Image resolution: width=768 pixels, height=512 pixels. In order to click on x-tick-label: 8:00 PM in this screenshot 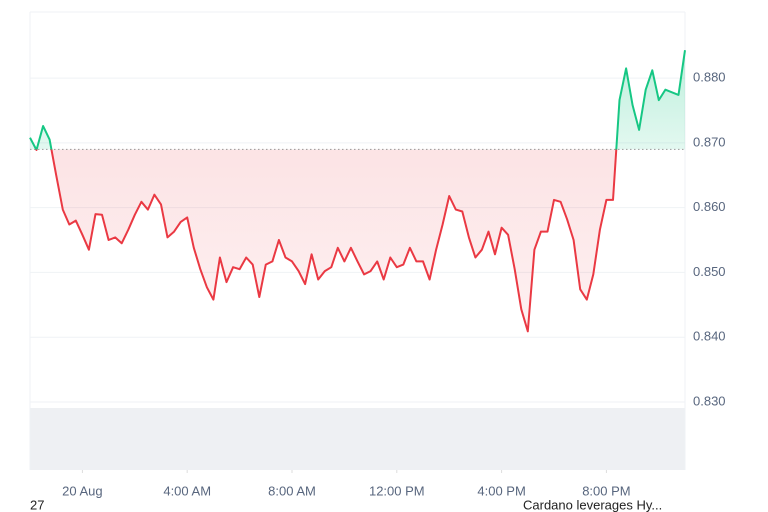, I will do `click(606, 490)`.